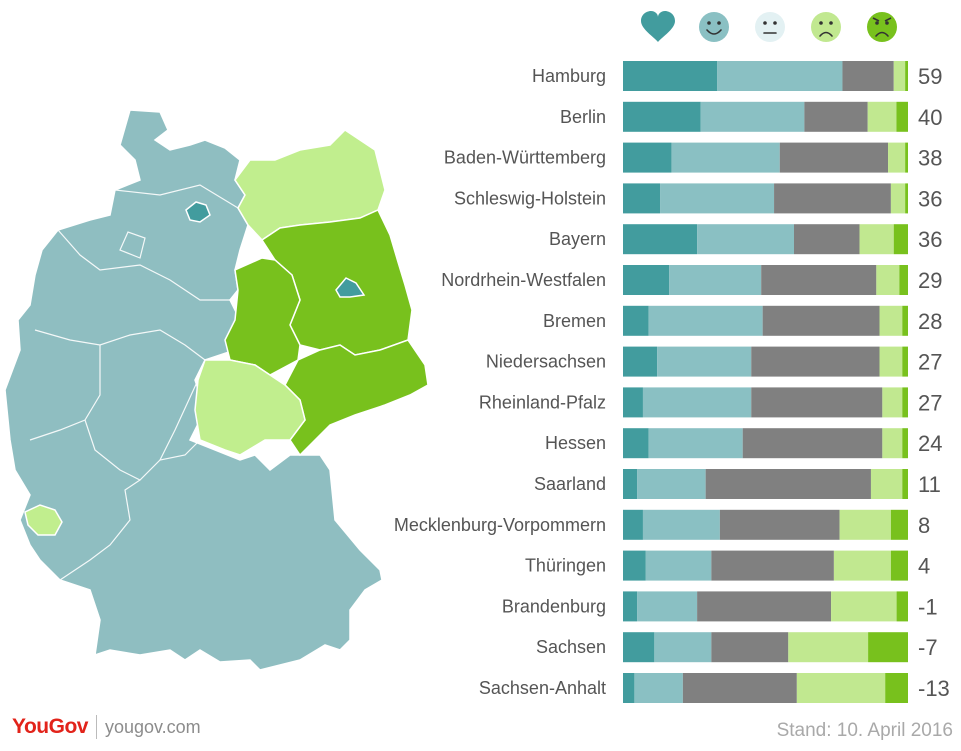  What do you see at coordinates (50, 726) in the screenshot?
I see `yougov-logo: YouGov` at bounding box center [50, 726].